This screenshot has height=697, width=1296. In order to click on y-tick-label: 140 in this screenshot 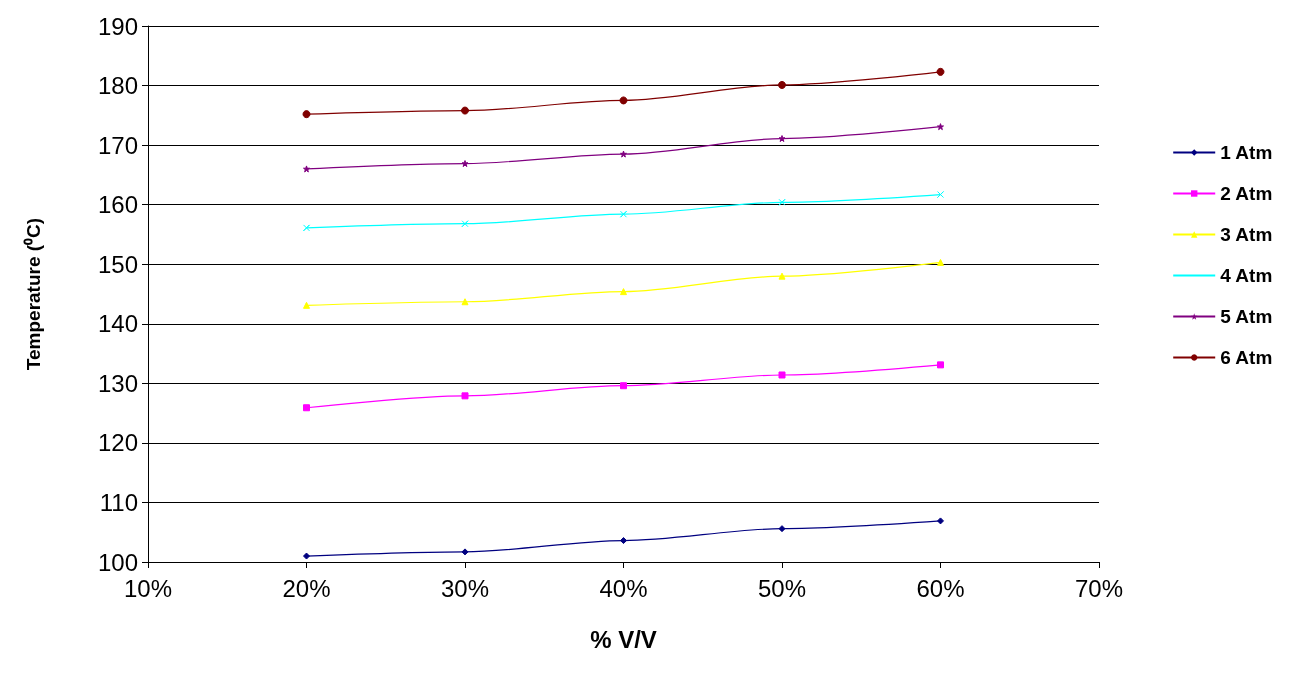, I will do `click(117, 324)`.